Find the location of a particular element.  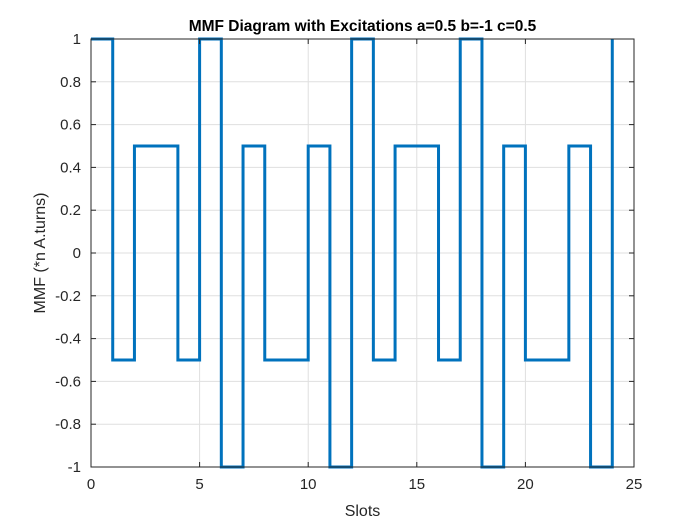

x-tick-label: 15 is located at coordinates (416, 484).